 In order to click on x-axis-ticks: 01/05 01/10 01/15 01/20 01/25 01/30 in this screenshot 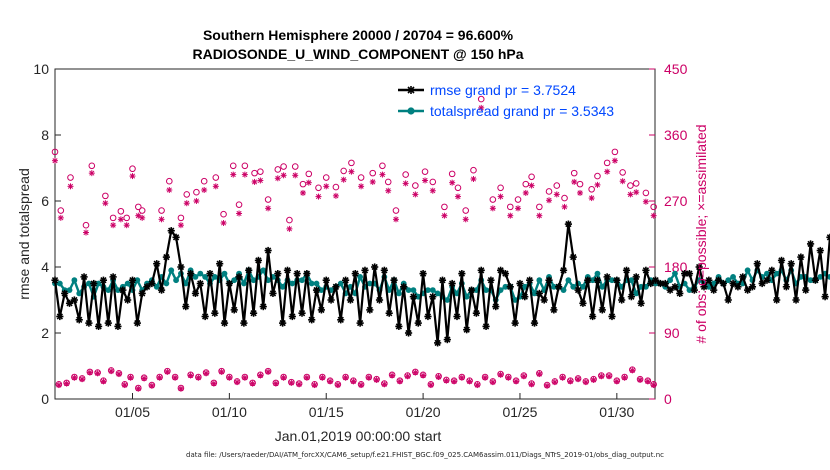, I will do `click(375, 406)`.